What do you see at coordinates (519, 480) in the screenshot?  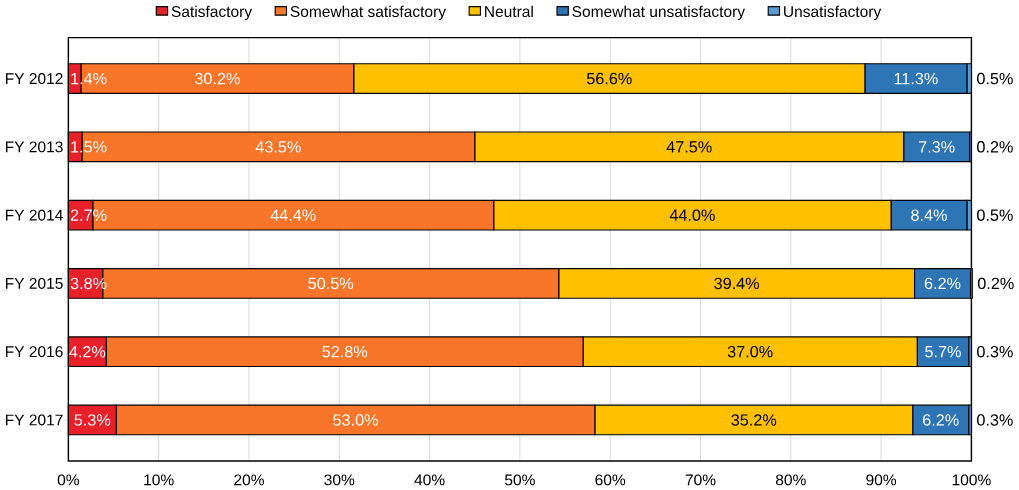 I see `x-tick-label: 50%` at bounding box center [519, 480].